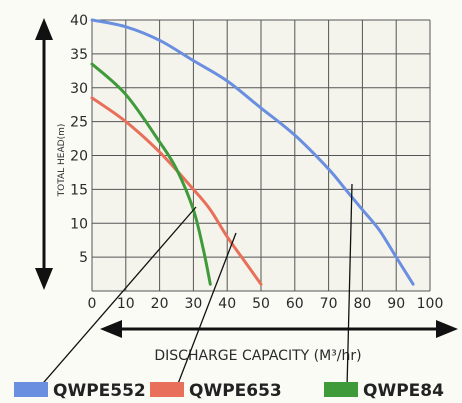 This screenshot has height=403, width=462. I want to click on x-tick-label: 100, so click(430, 304).